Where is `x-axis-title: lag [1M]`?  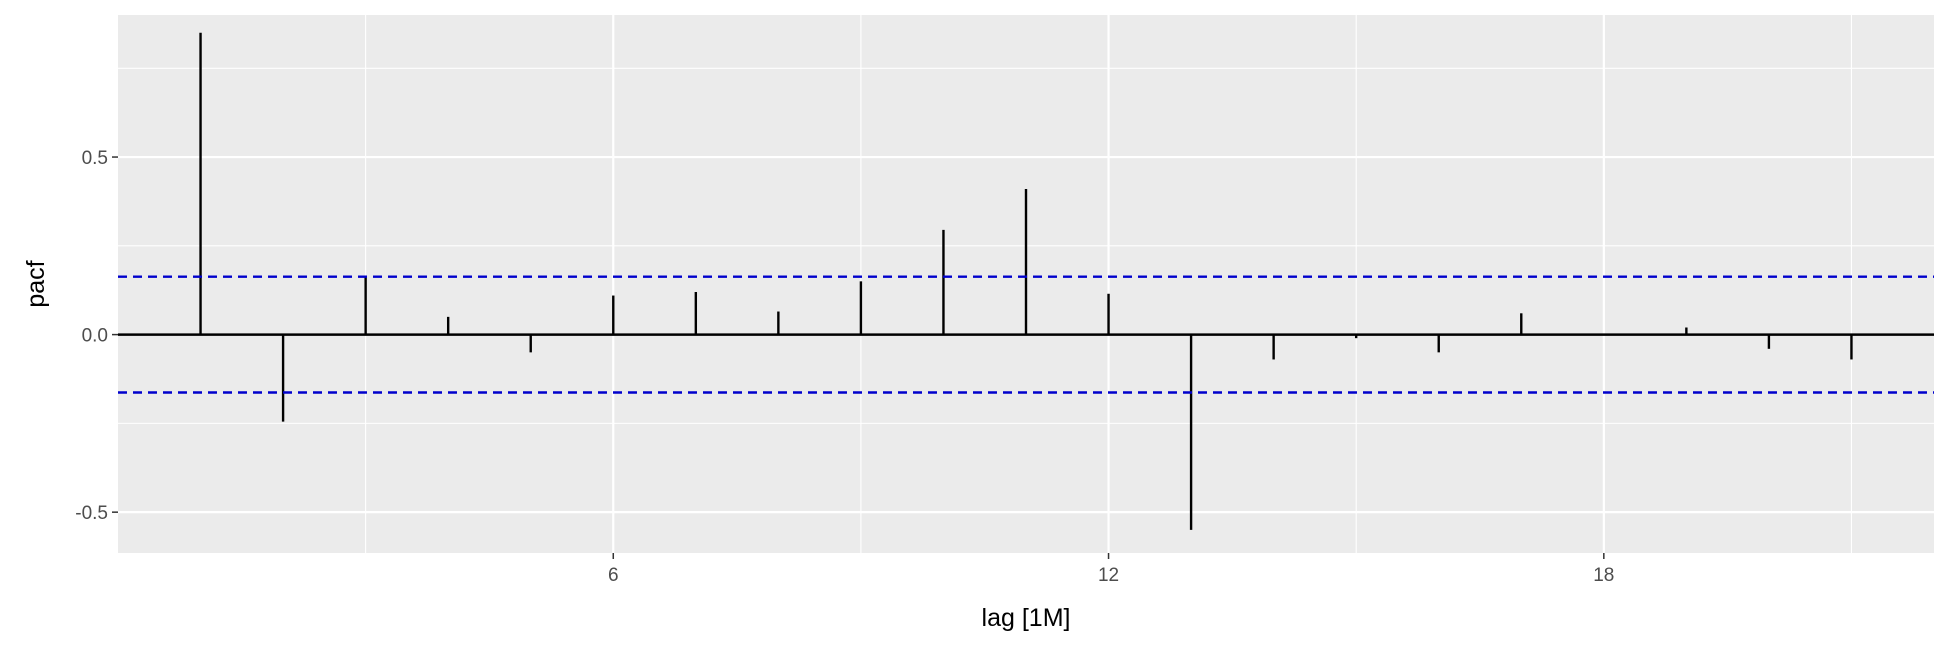
x-axis-title: lag [1M] is located at coordinates (1026, 618).